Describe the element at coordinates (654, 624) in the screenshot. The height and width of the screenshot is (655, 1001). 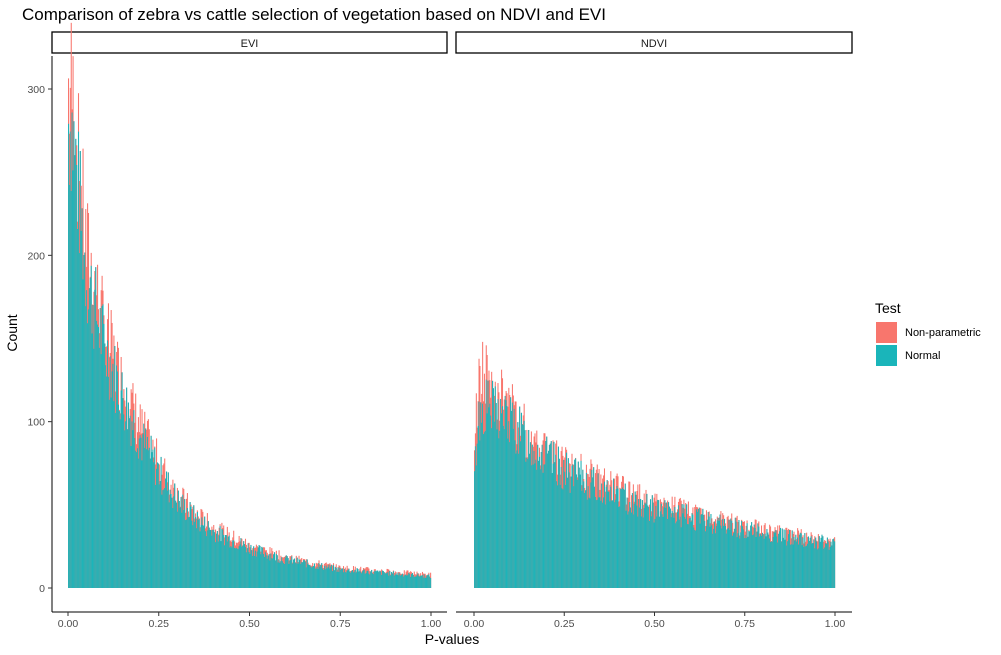
I see `x-tick-label: 0.50` at that location.